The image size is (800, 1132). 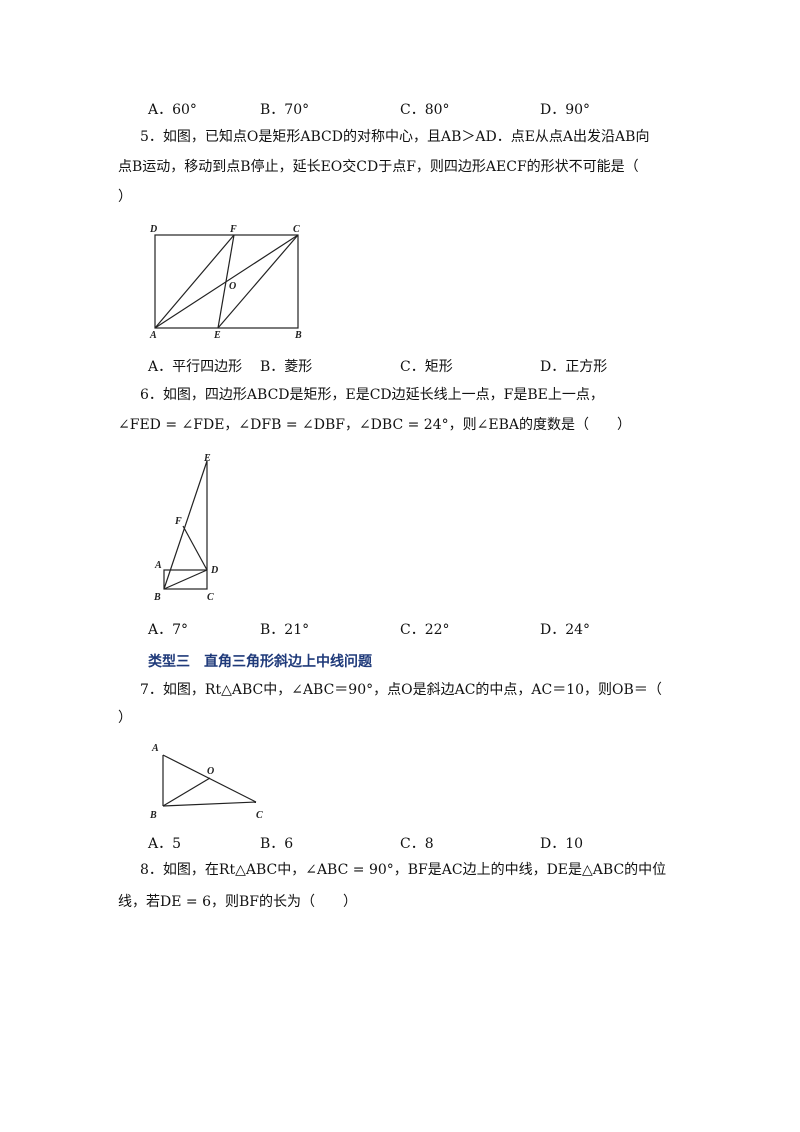 I want to click on q5-label-a: A, so click(x=153, y=335).